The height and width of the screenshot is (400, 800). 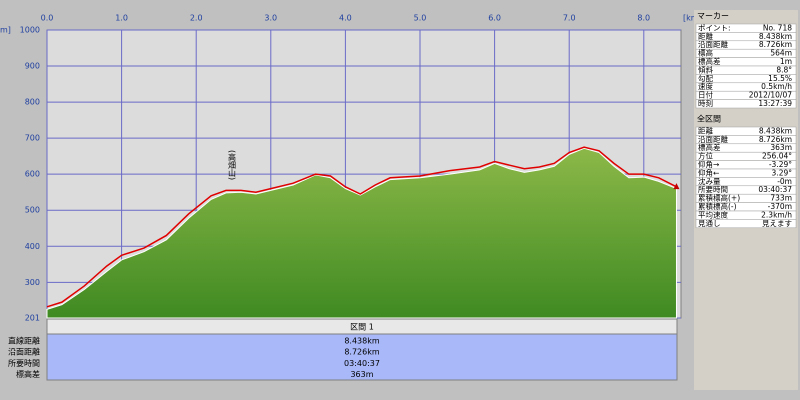 I want to click on row-value: -3.29°, so click(x=780, y=164).